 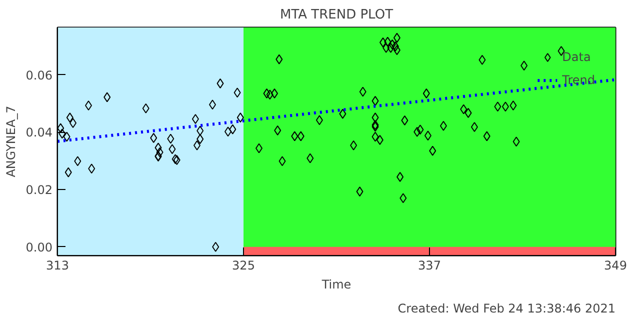 What do you see at coordinates (615, 265) in the screenshot?
I see `x-tick-label: 349` at bounding box center [615, 265].